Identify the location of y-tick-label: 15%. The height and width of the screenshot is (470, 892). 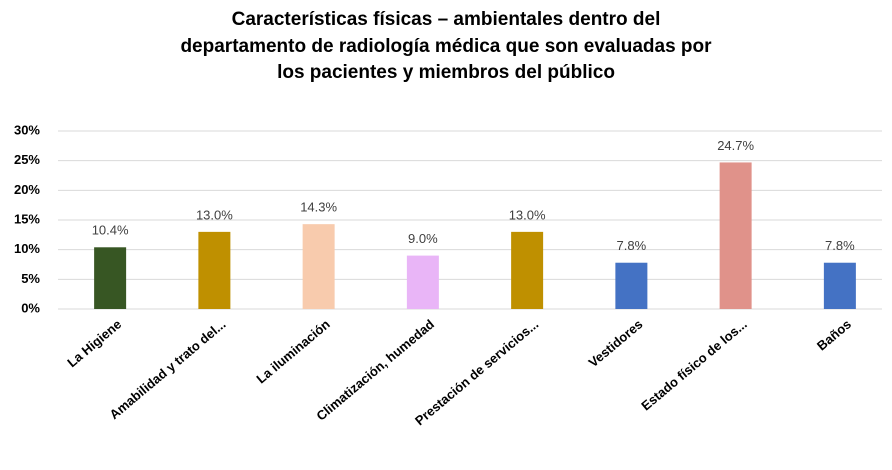
(27, 218).